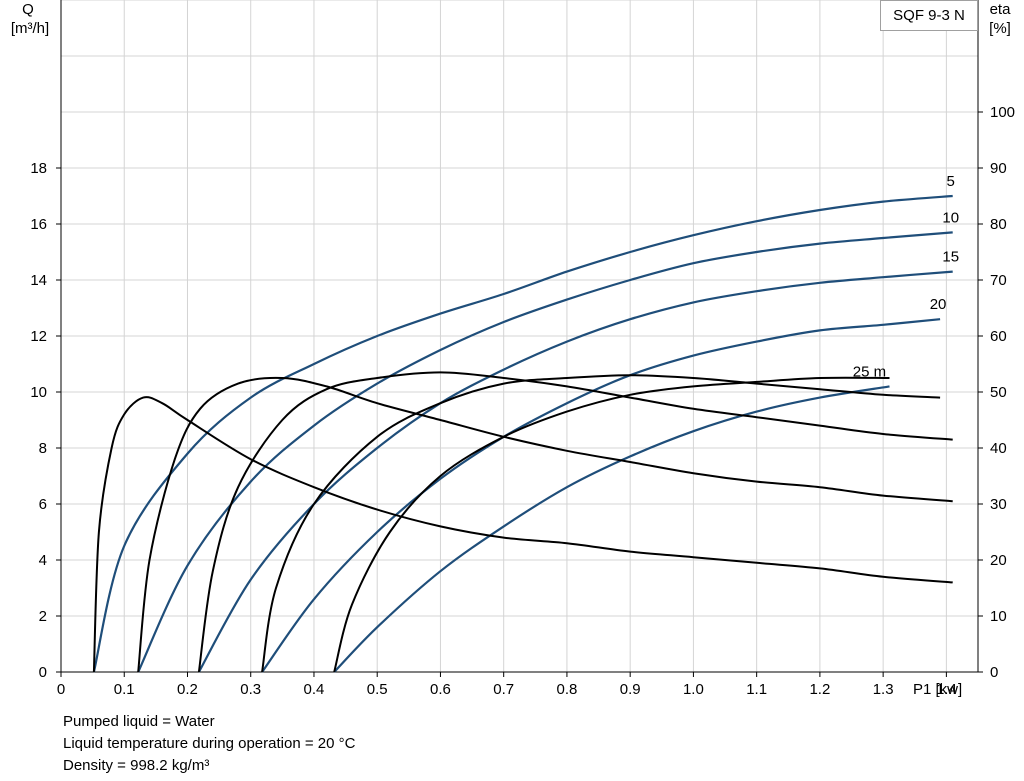 The height and width of the screenshot is (781, 1024). What do you see at coordinates (950, 257) in the screenshot?
I see `flow-curve-label: 15` at bounding box center [950, 257].